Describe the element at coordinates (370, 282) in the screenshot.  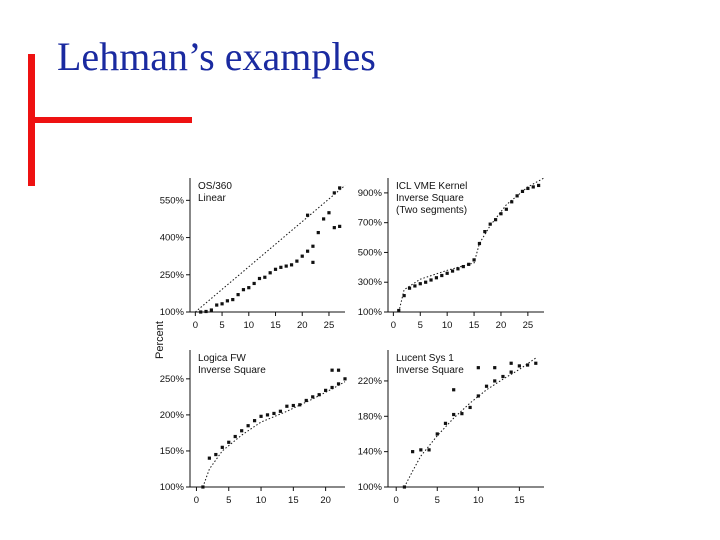
I see `y-tick-label: 300%` at that location.